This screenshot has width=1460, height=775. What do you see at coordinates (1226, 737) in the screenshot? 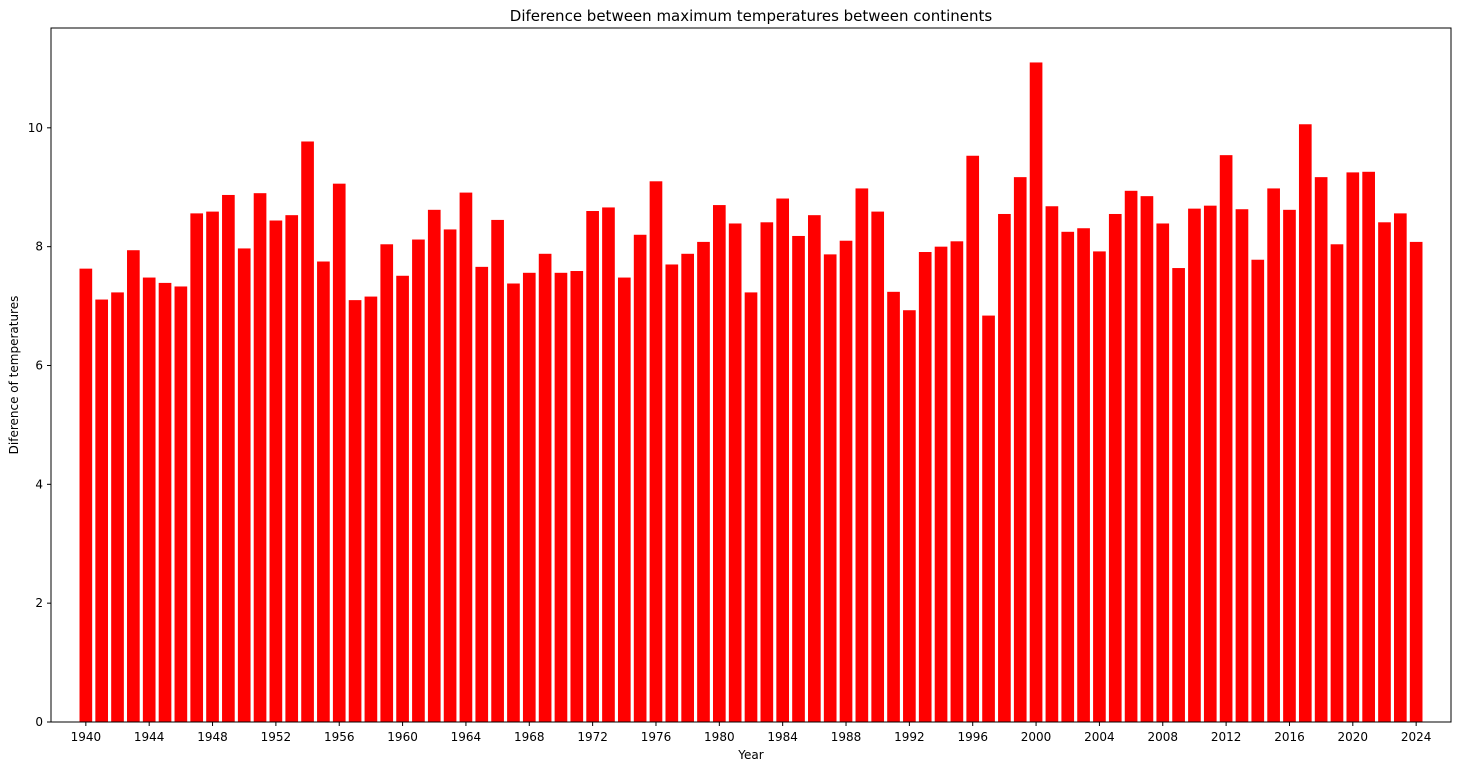
I see `x-tick-label-2012: 2012` at bounding box center [1226, 737].